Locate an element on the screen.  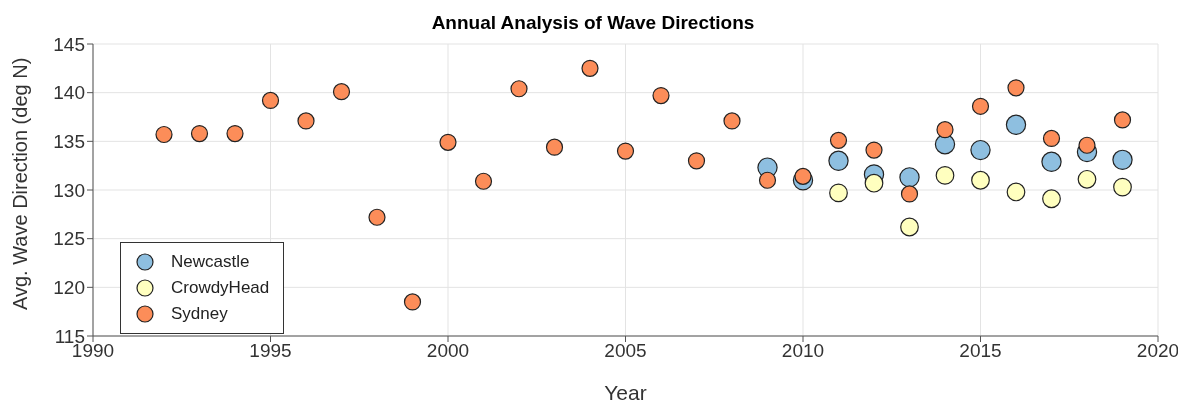
y-tick-label: 140 is located at coordinates (69, 93).